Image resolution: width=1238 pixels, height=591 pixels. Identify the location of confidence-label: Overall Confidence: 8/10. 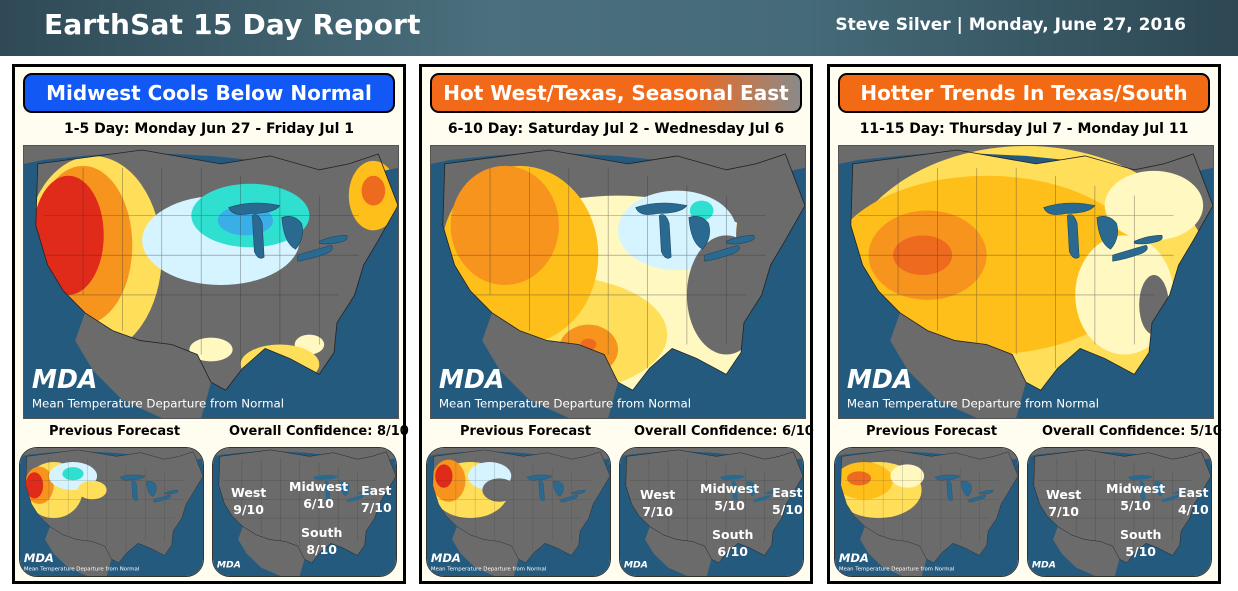
(319, 431).